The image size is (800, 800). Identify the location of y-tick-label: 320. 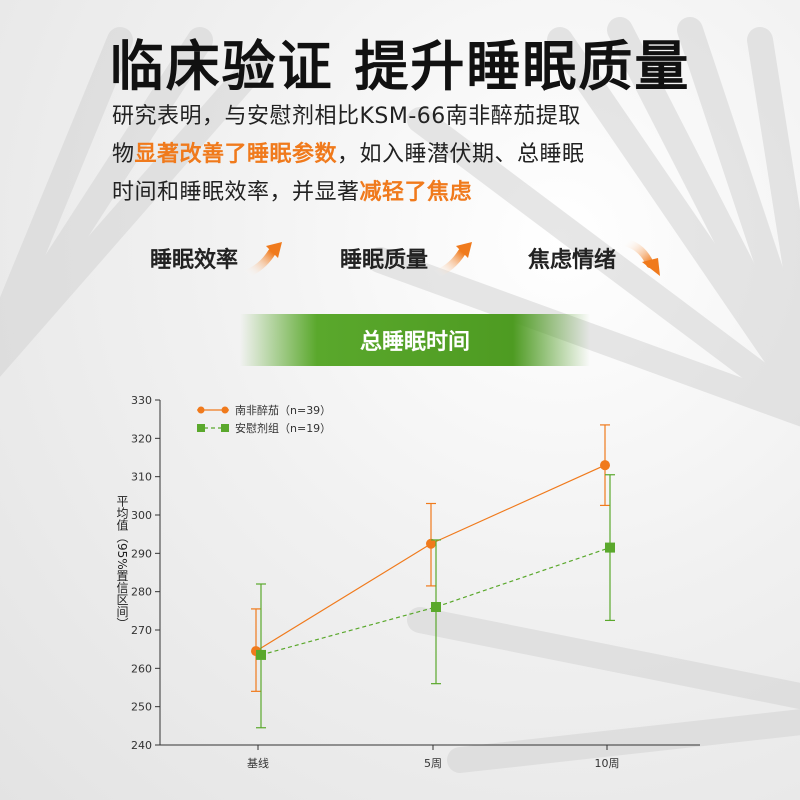
(141, 438).